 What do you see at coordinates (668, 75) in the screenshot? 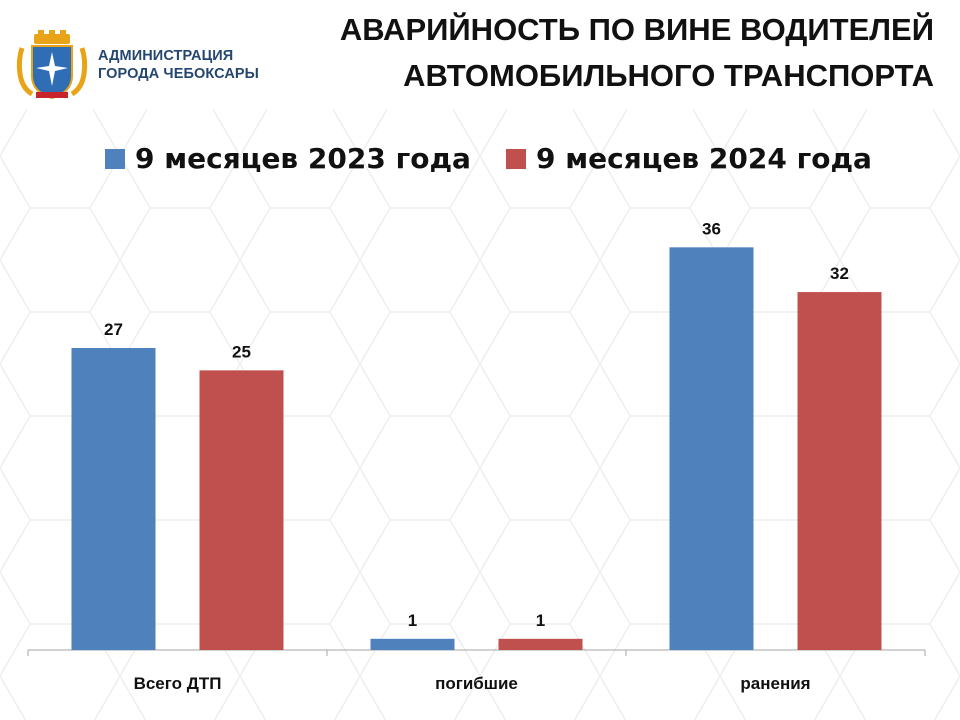
I see `slide-title-line-2: АВТОМОБИЛЬНОГО ТРАНСПОРТА` at bounding box center [668, 75].